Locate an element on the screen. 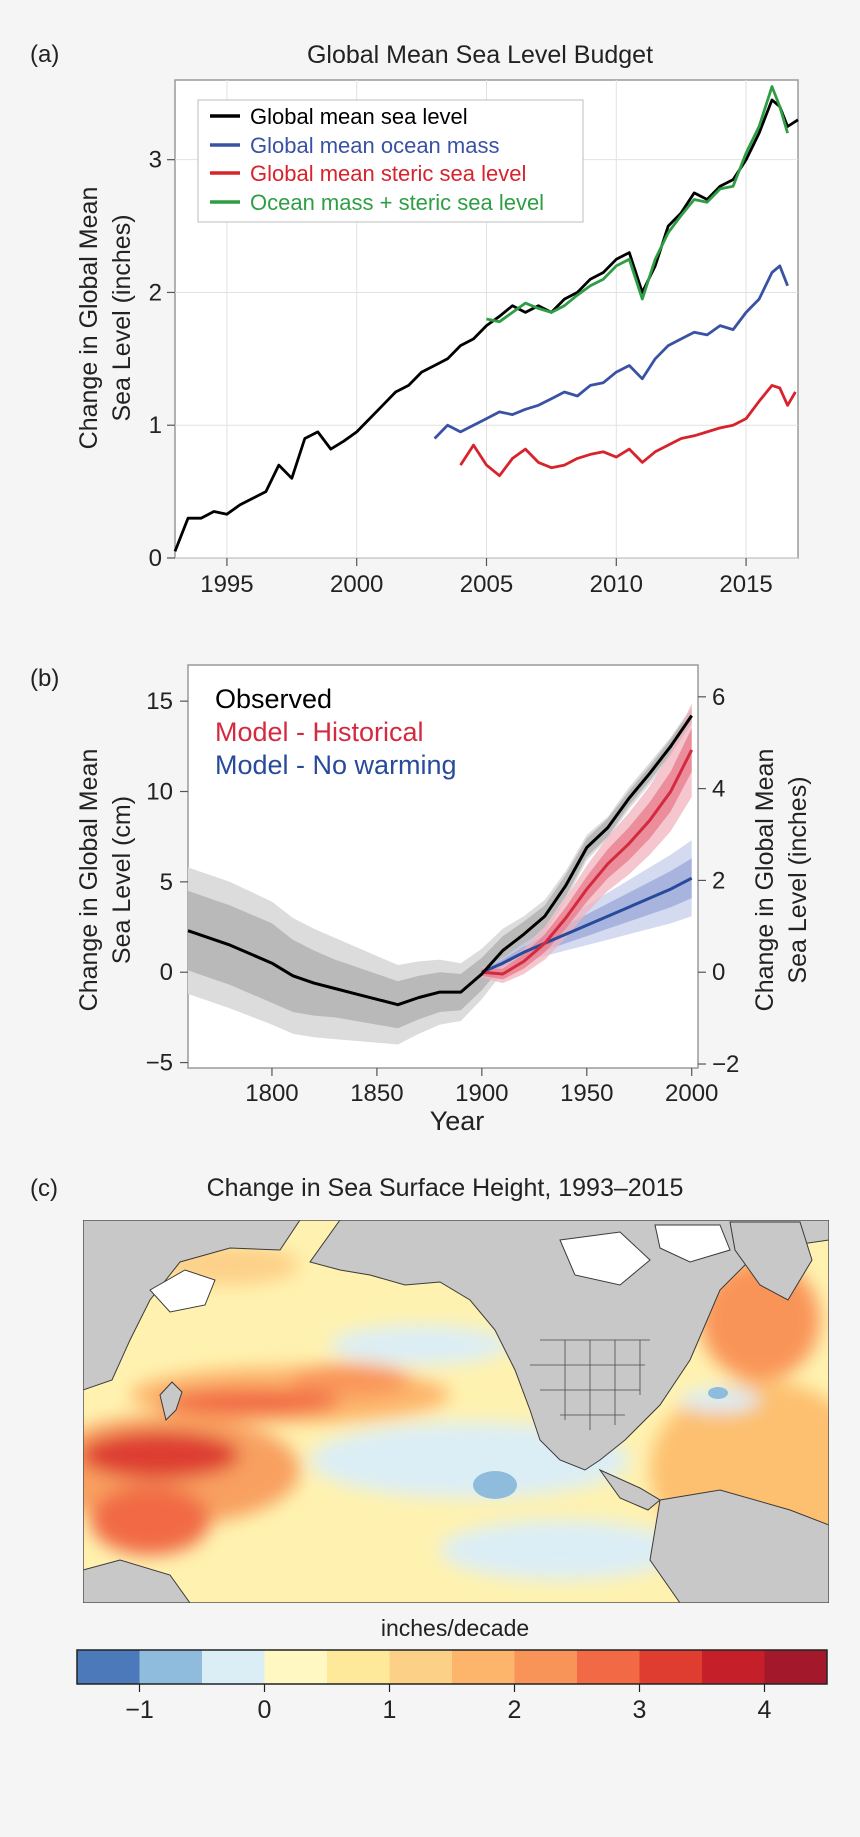  panel-b-xtick-label-4: 2000 is located at coordinates (691, 1093).